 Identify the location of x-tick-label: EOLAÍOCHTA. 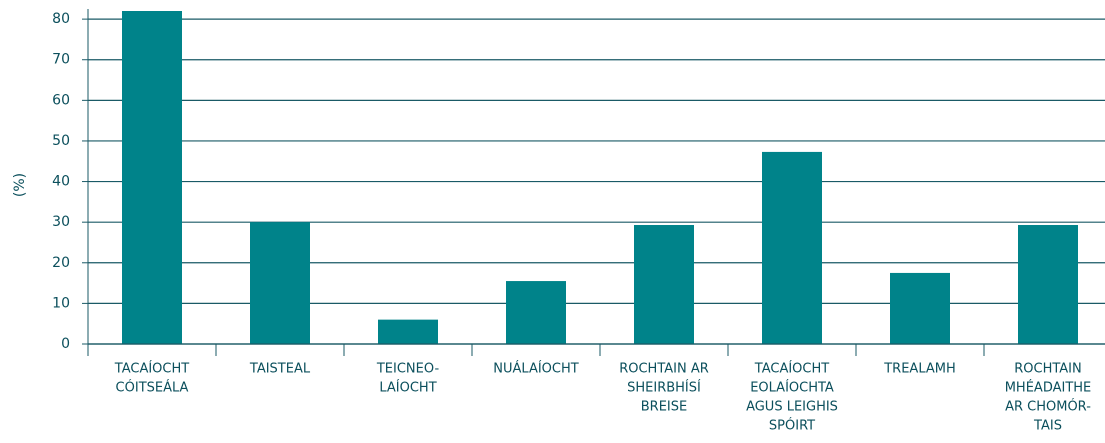
(792, 388).